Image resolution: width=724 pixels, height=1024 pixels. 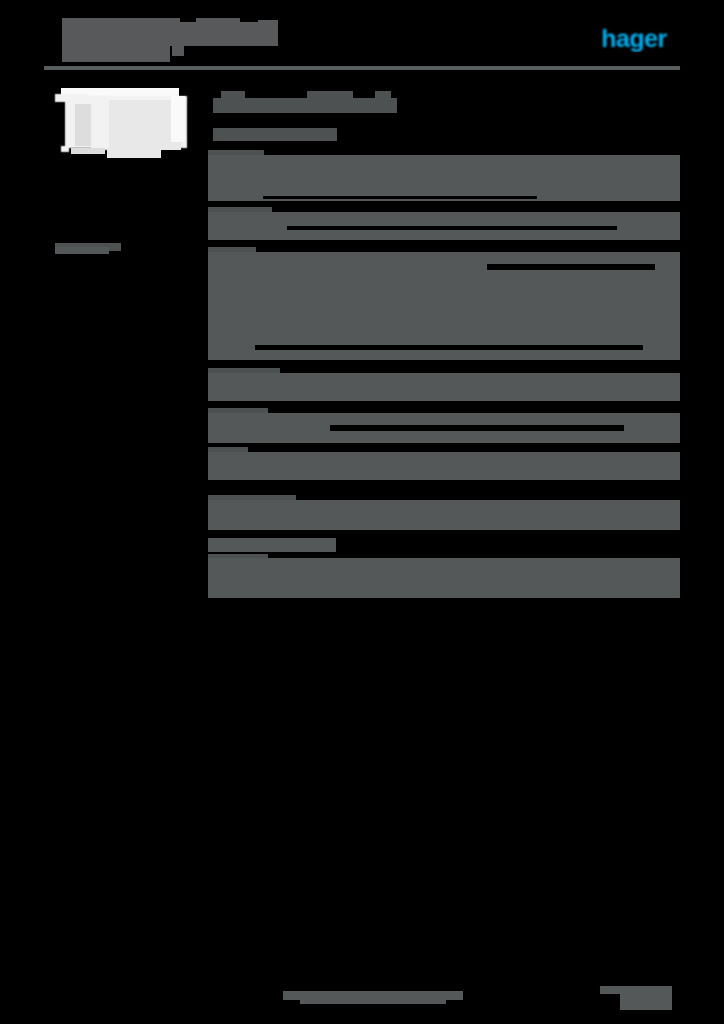 I want to click on hager-logo: hager, so click(x=634, y=39).